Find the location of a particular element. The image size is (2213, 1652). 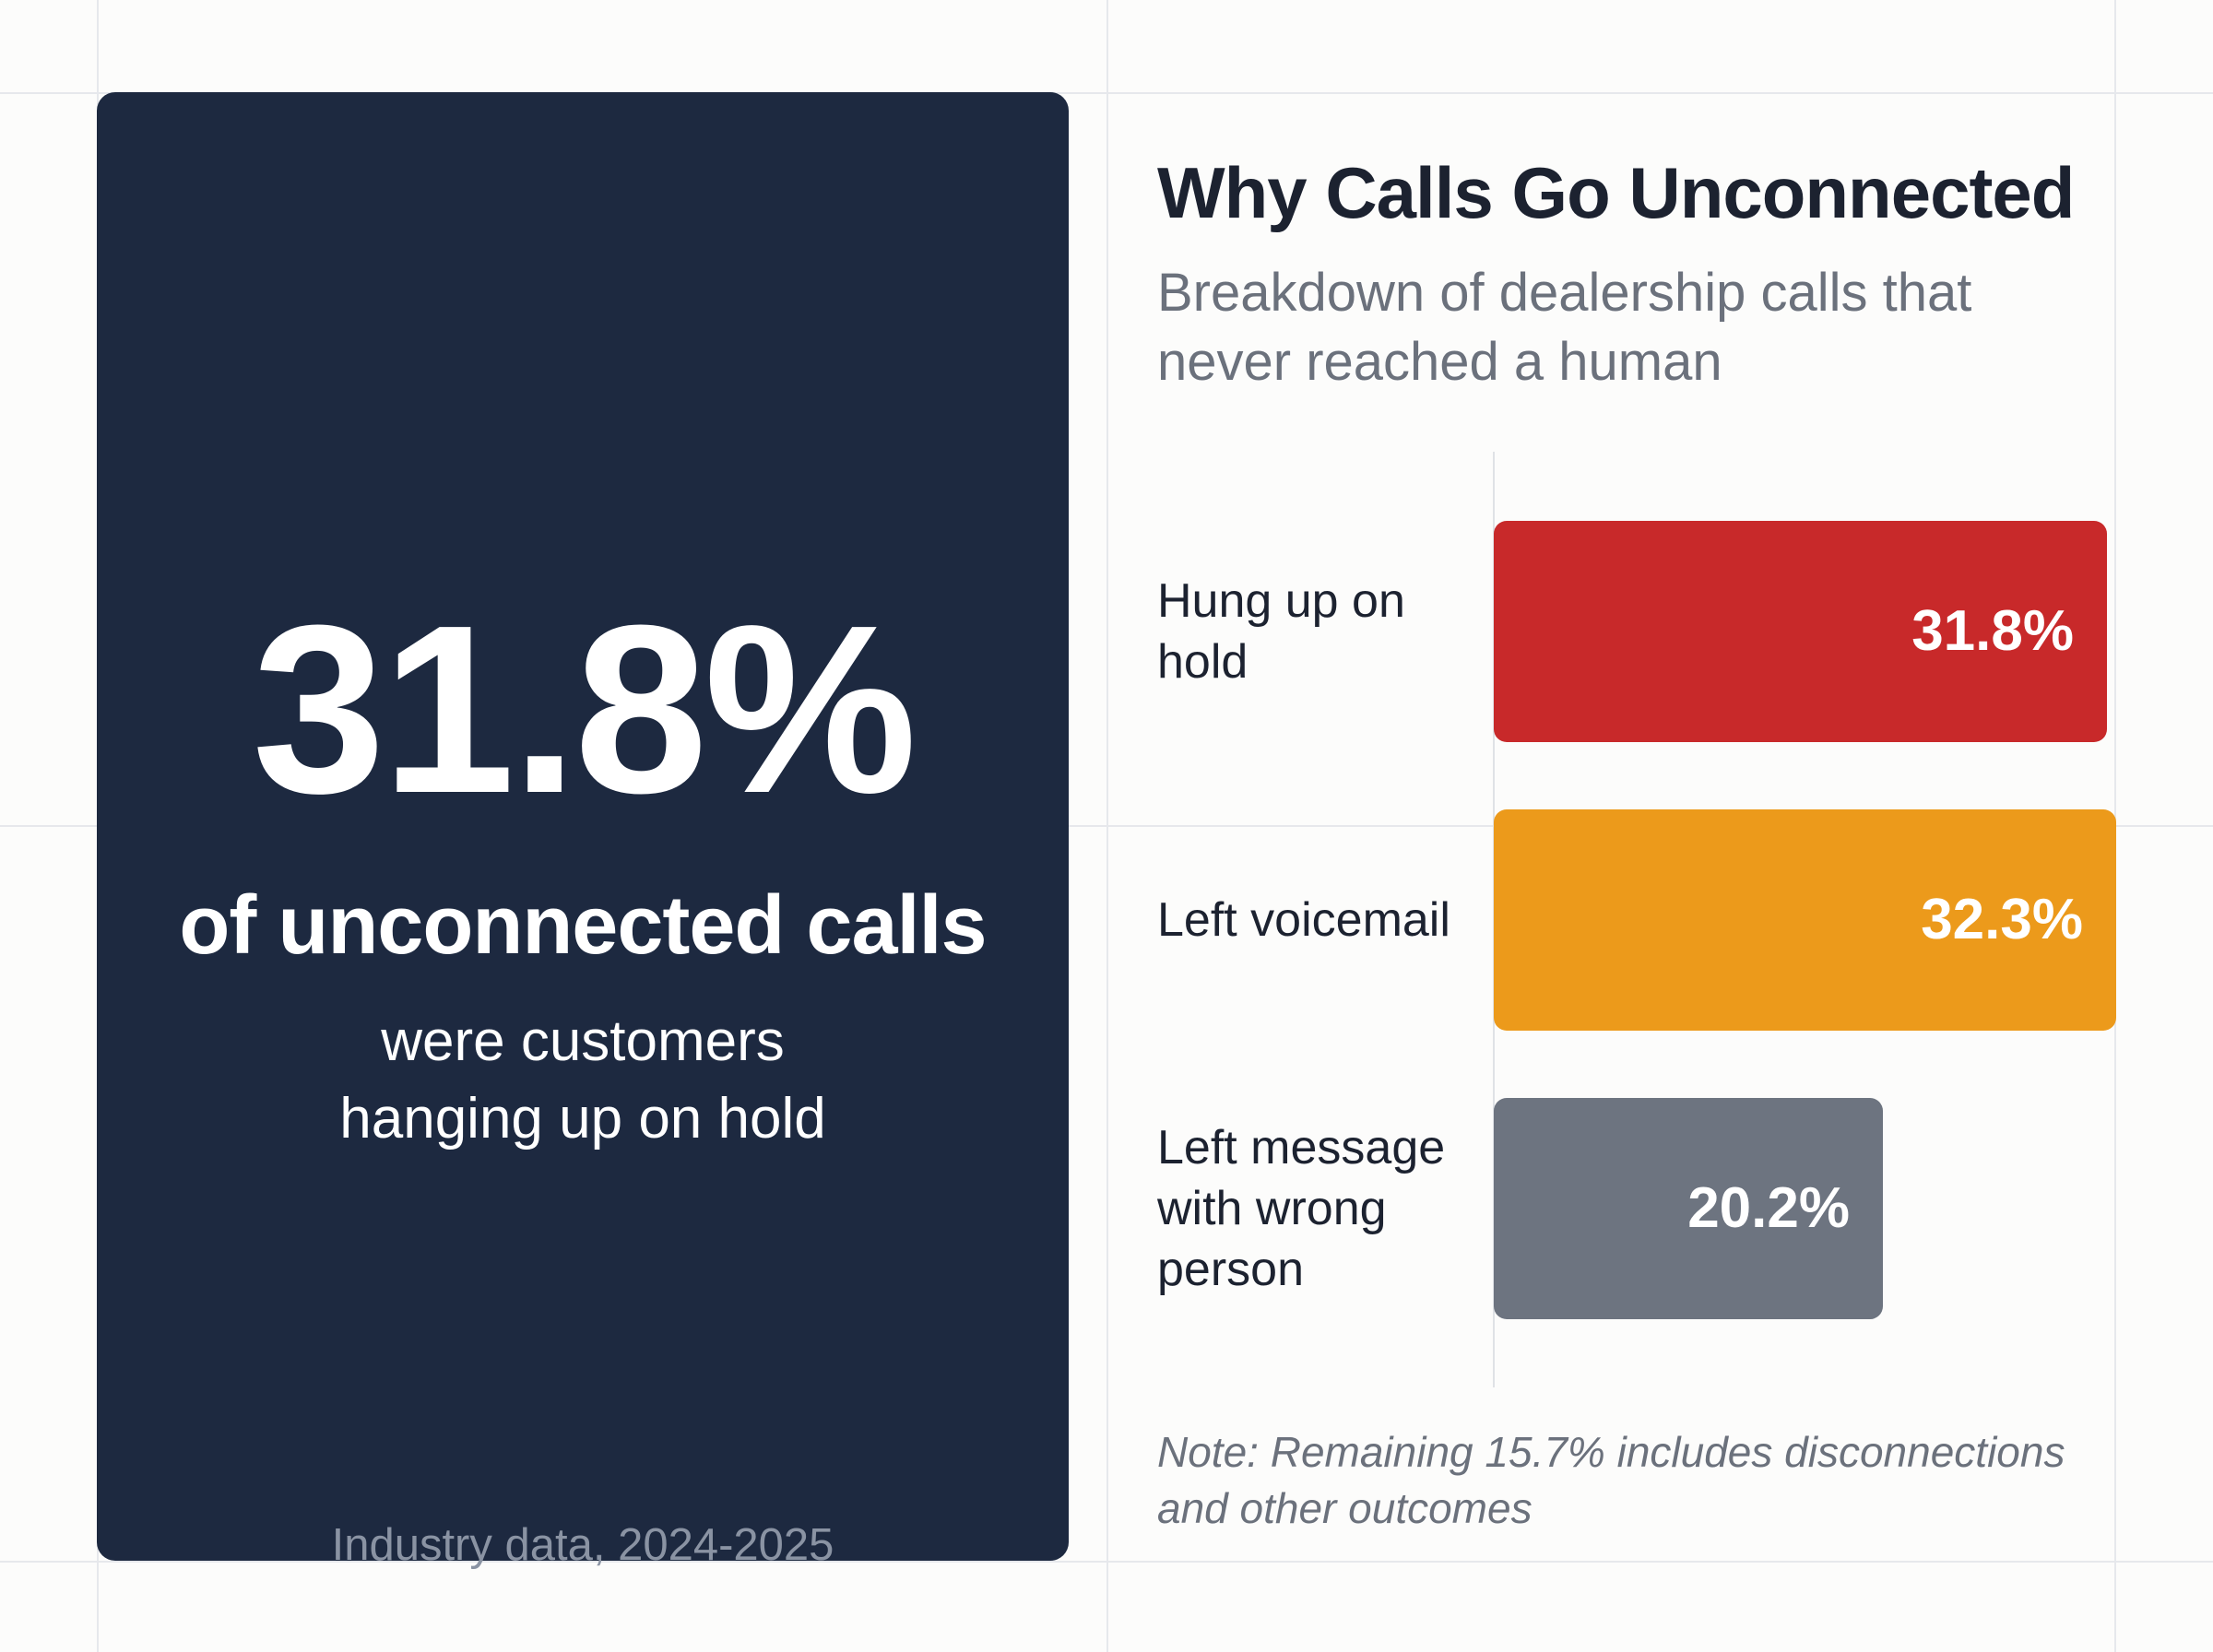

category-label-line: Hung up on is located at coordinates (1281, 601).